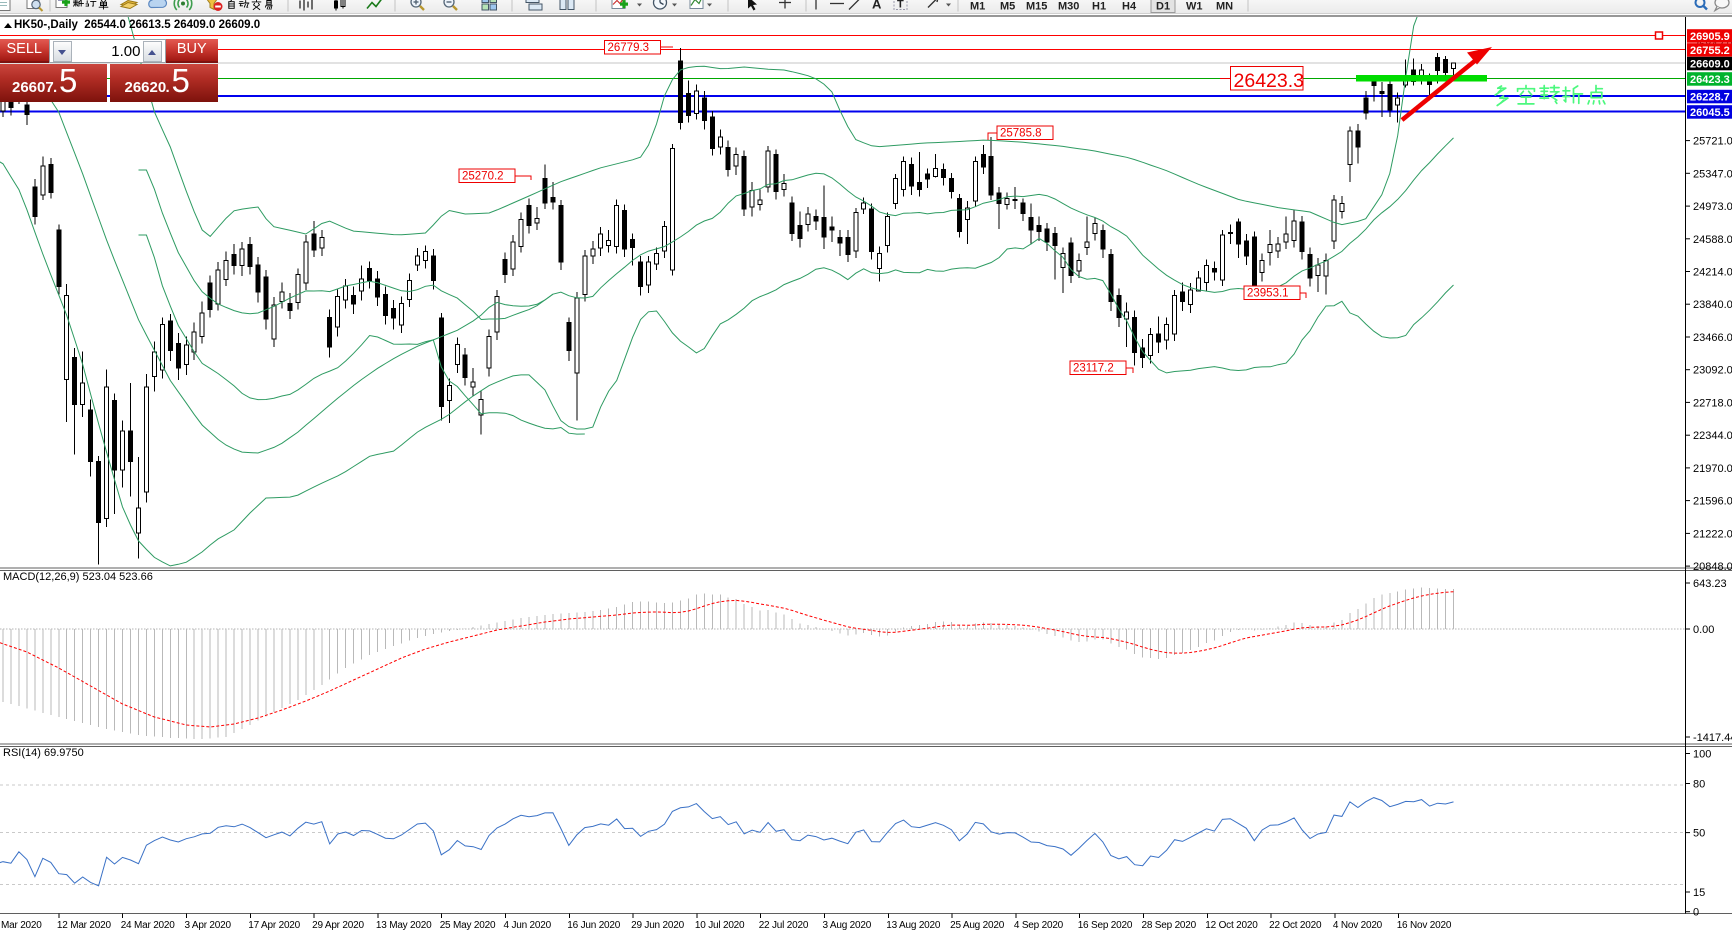  Describe the element at coordinates (1710, 65) in the screenshot. I see `svg-text: 26609.0` at that location.